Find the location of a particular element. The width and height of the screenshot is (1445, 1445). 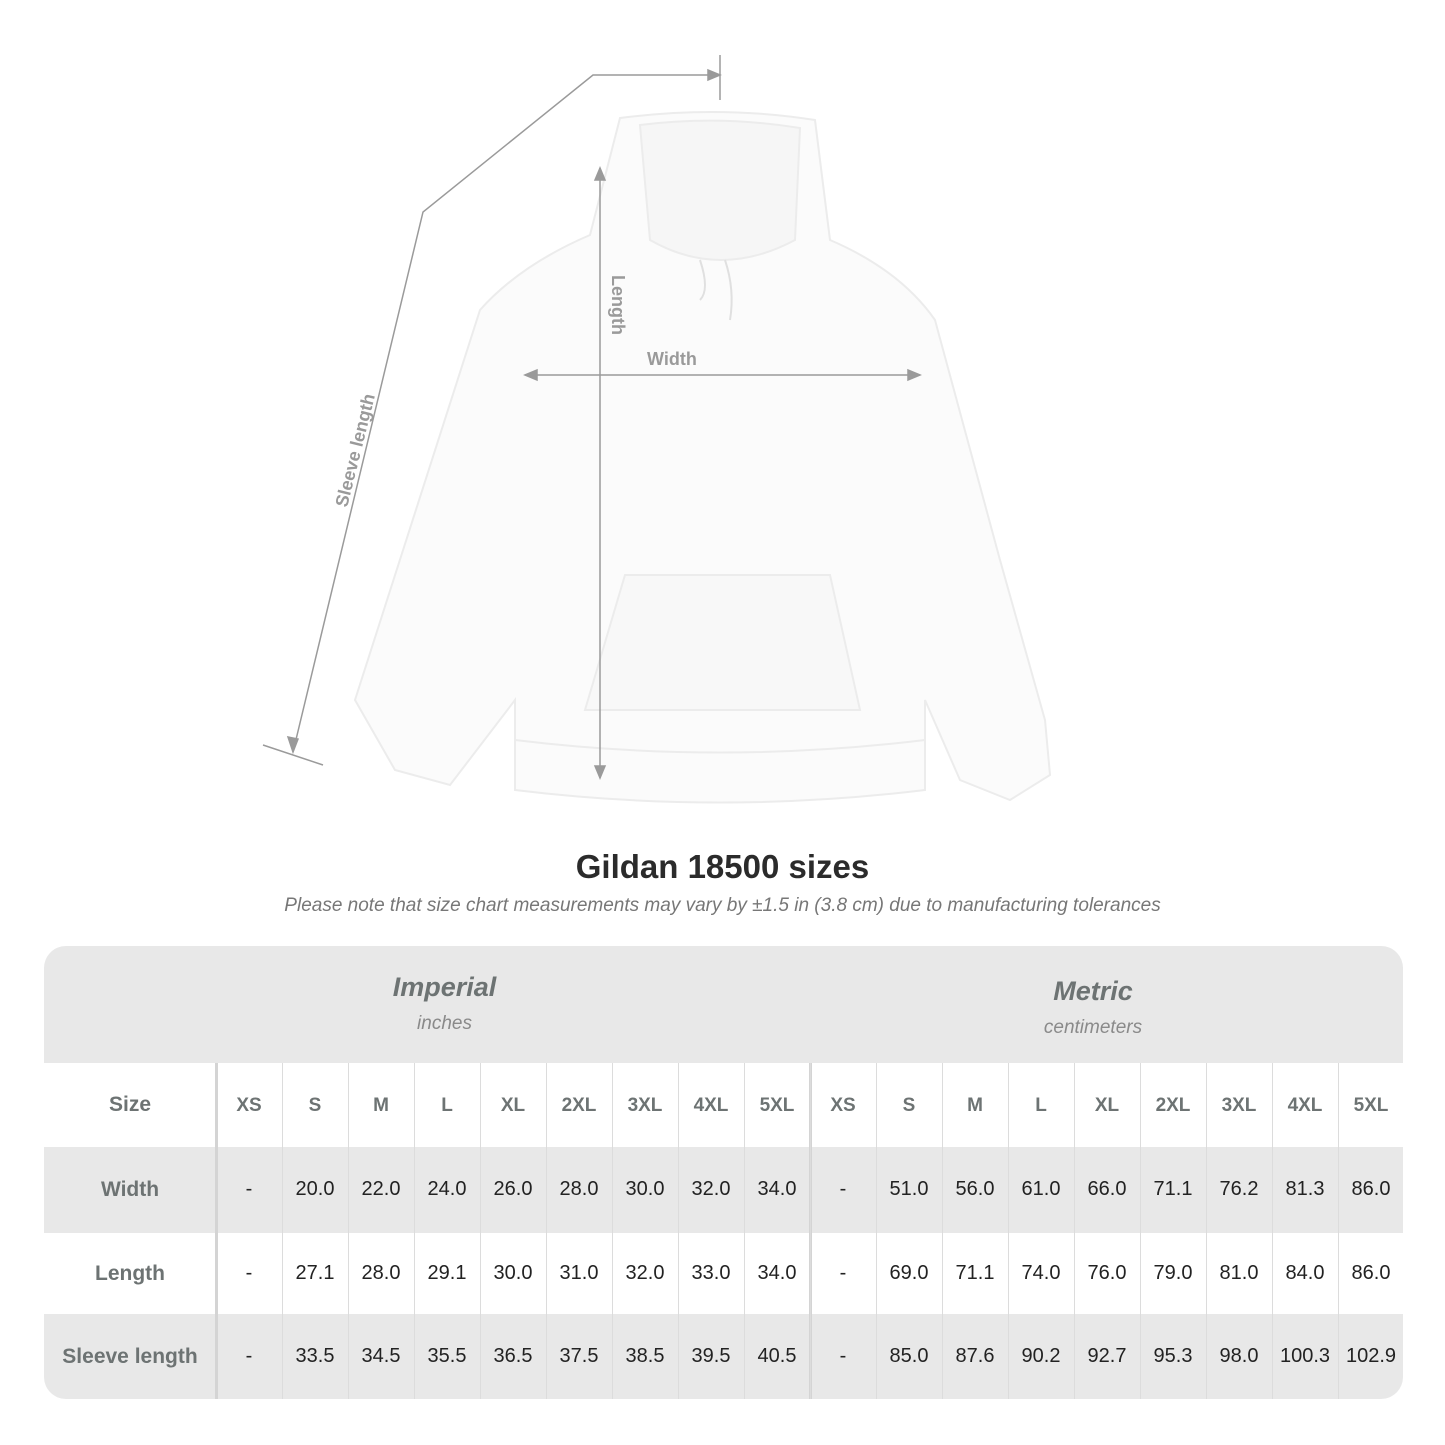

cell-imperial: 37.5 is located at coordinates (579, 1355).